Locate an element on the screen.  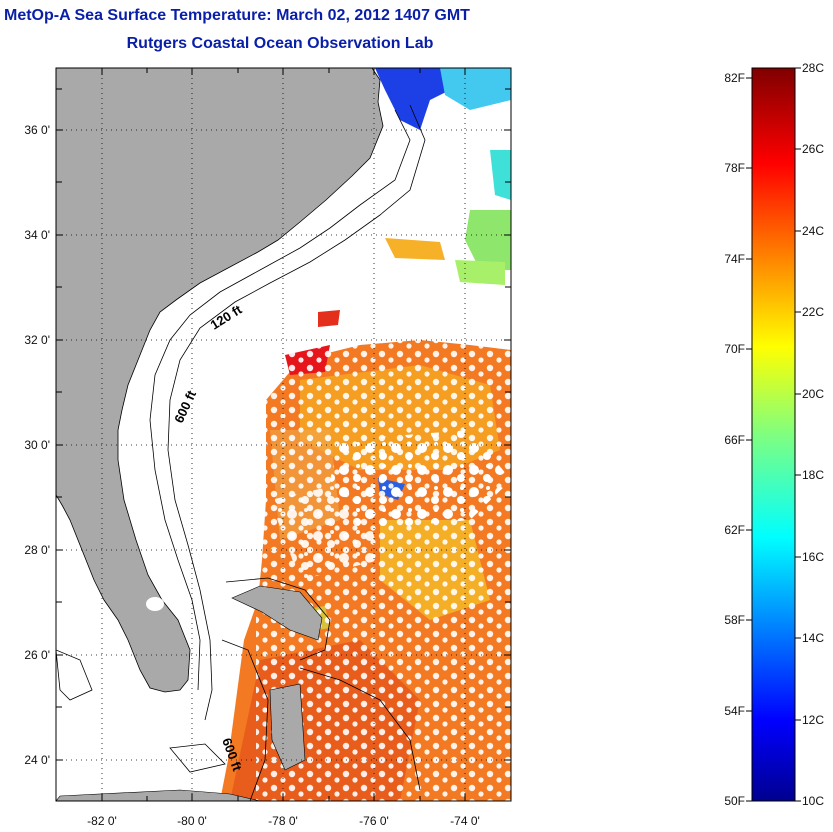
colorbar-c-label: 18C is located at coordinates (813, 475).